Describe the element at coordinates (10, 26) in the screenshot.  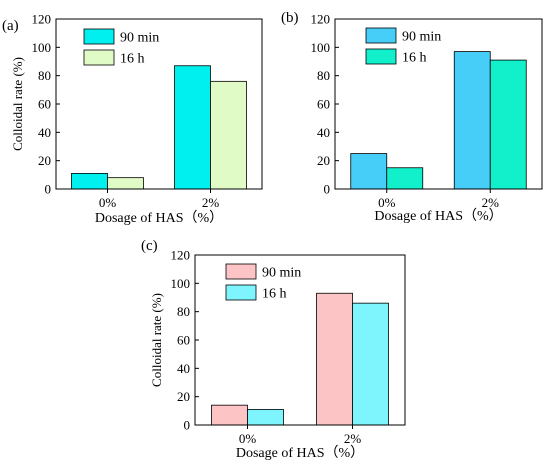
I see `panel-label: (a)` at that location.